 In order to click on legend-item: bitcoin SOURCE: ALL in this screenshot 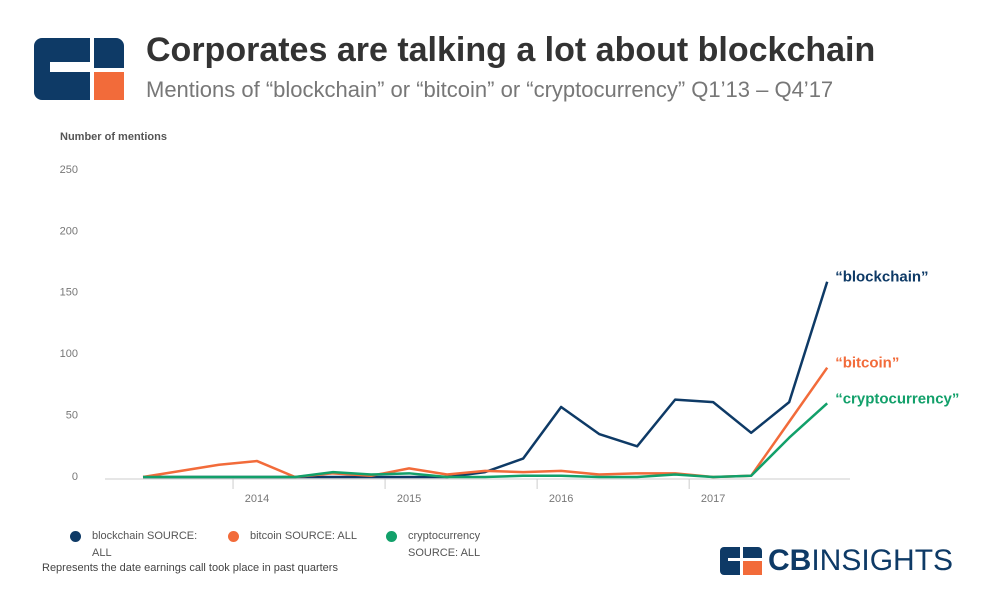, I will do `click(296, 536)`.